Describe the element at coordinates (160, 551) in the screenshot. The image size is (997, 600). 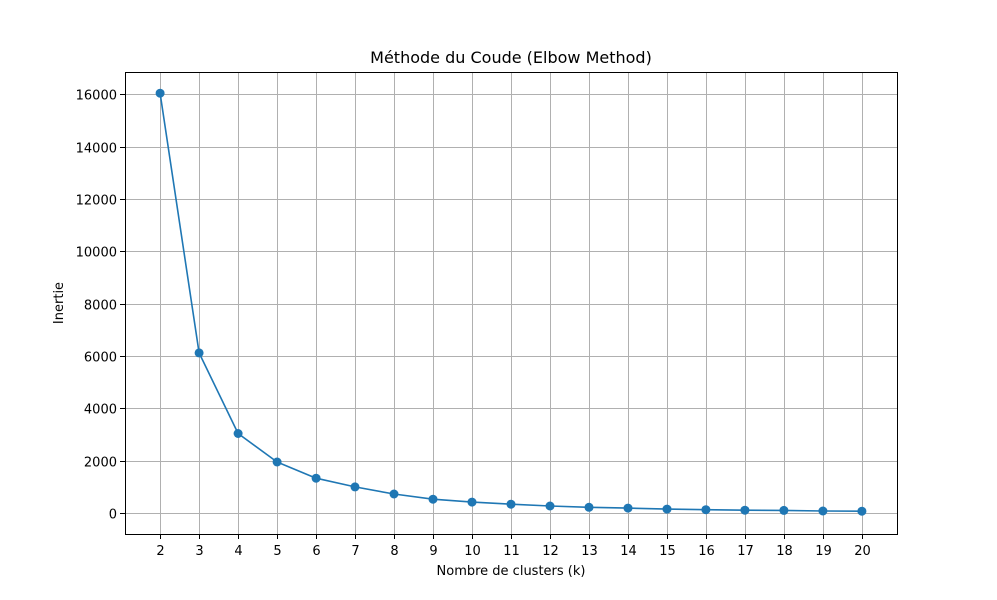
I see `x-tick-label: 2` at that location.